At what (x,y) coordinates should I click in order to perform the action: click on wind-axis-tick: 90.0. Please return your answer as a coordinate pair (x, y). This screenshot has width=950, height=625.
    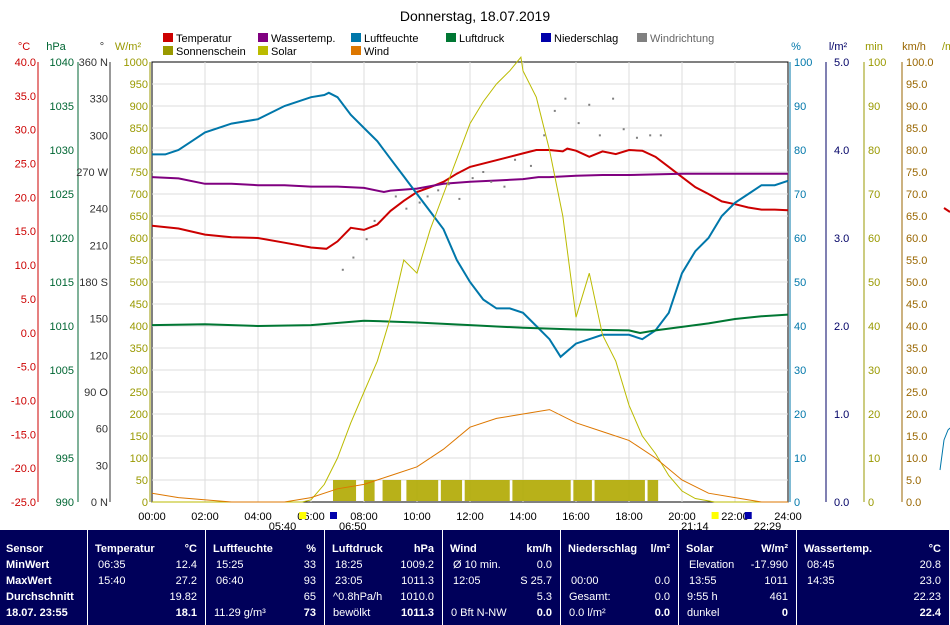
    Looking at the image, I should click on (916, 107).